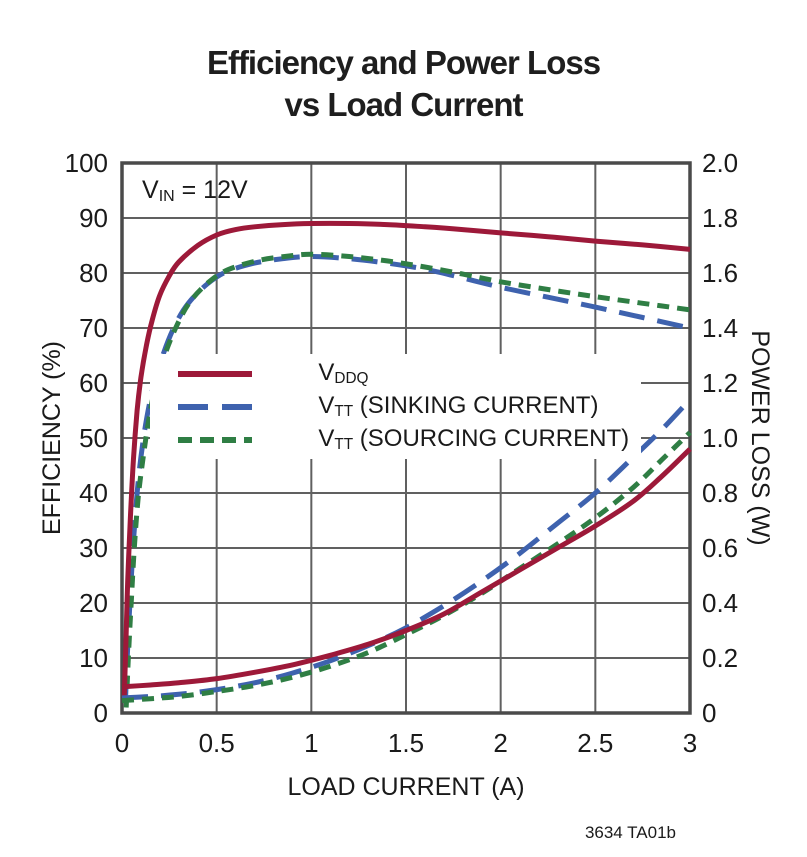 Image resolution: width=807 pixels, height=857 pixels. I want to click on x-tick: 1.5, so click(406, 743).